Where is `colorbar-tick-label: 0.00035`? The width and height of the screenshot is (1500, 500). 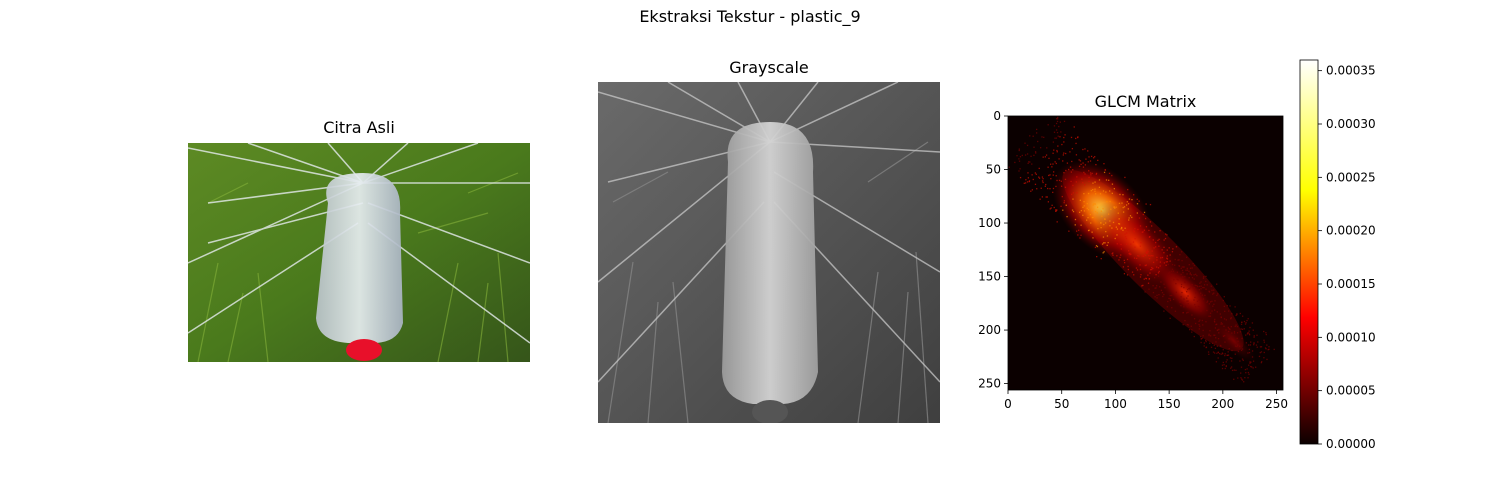
colorbar-tick-label: 0.00035 is located at coordinates (1351, 71).